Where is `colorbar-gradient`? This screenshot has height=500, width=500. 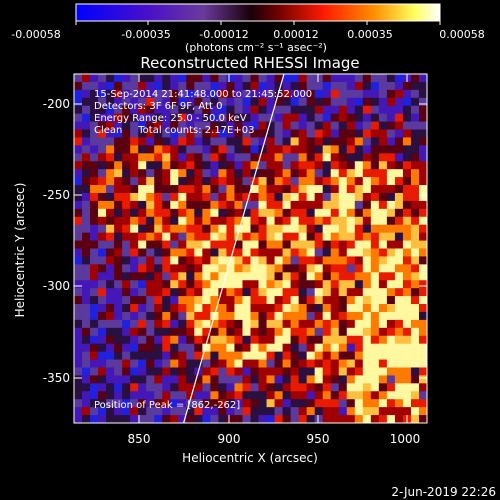
colorbar-gradient is located at coordinates (258, 12).